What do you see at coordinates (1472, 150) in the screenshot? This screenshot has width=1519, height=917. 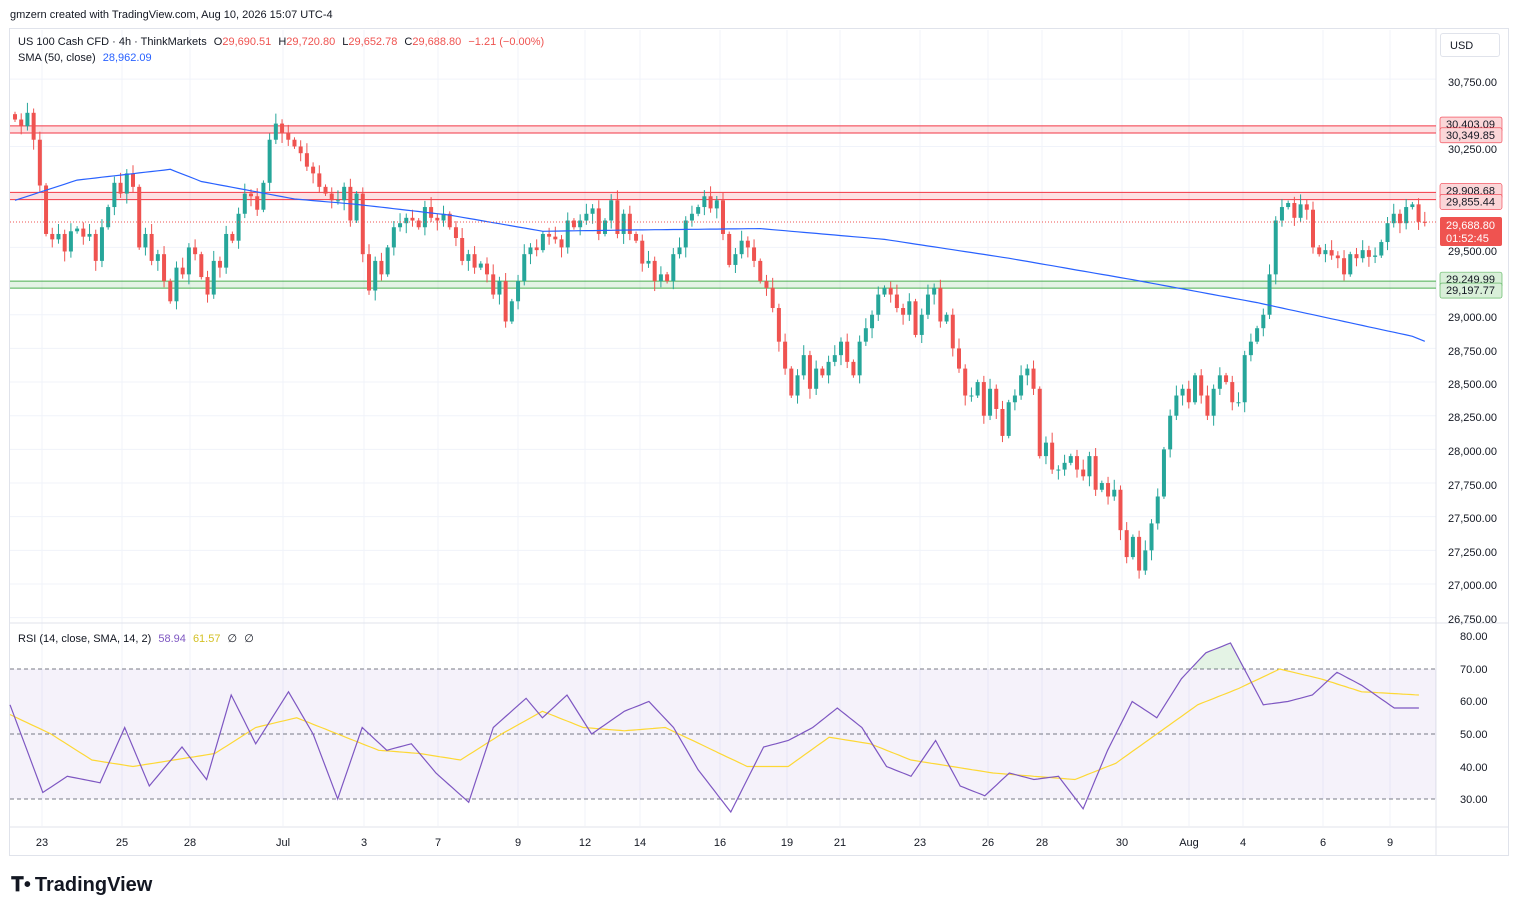 I see `price-axis-tick: 30,250.00` at bounding box center [1472, 150].